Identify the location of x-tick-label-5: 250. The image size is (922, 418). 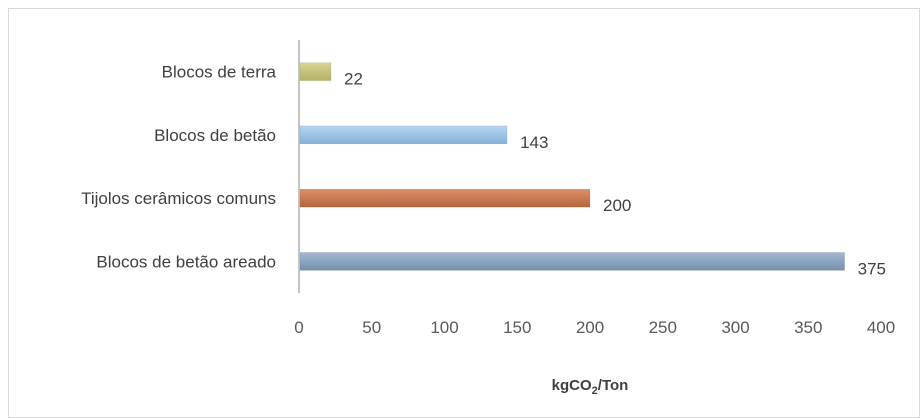
(663, 327).